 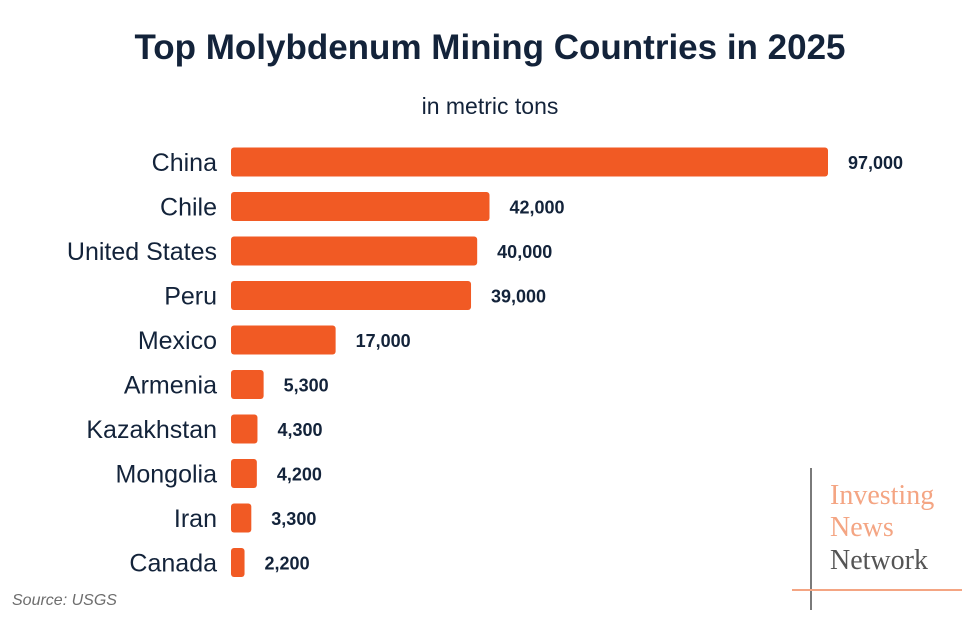 What do you see at coordinates (882, 495) in the screenshot?
I see `logo-word-1: Investing` at bounding box center [882, 495].